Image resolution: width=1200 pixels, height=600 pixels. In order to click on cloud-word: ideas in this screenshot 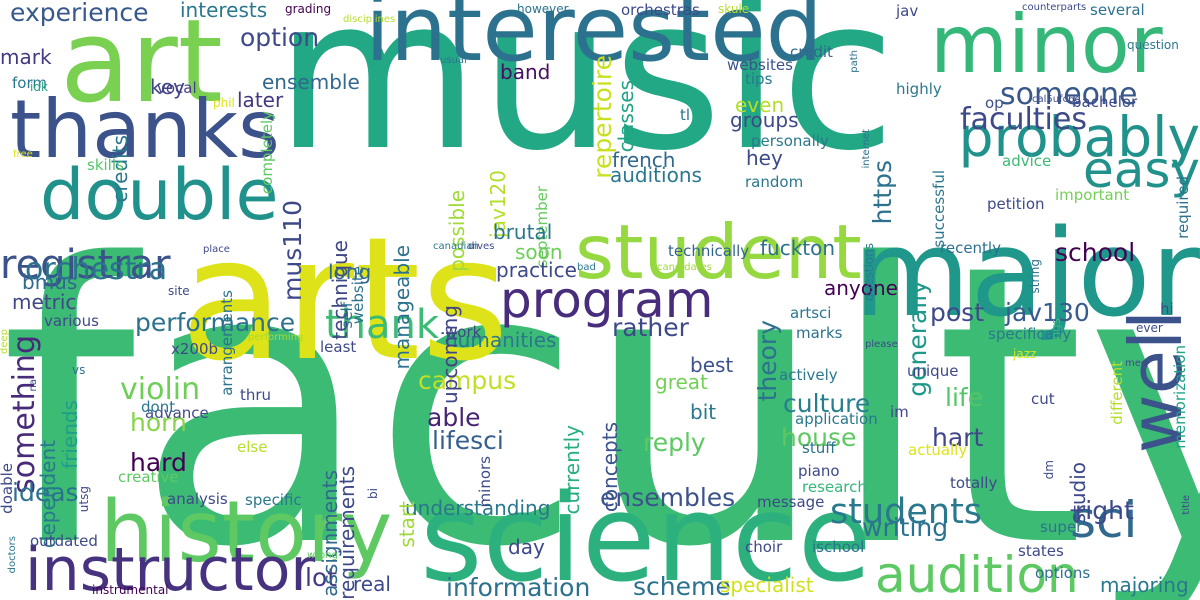, I will do `click(45, 492)`.